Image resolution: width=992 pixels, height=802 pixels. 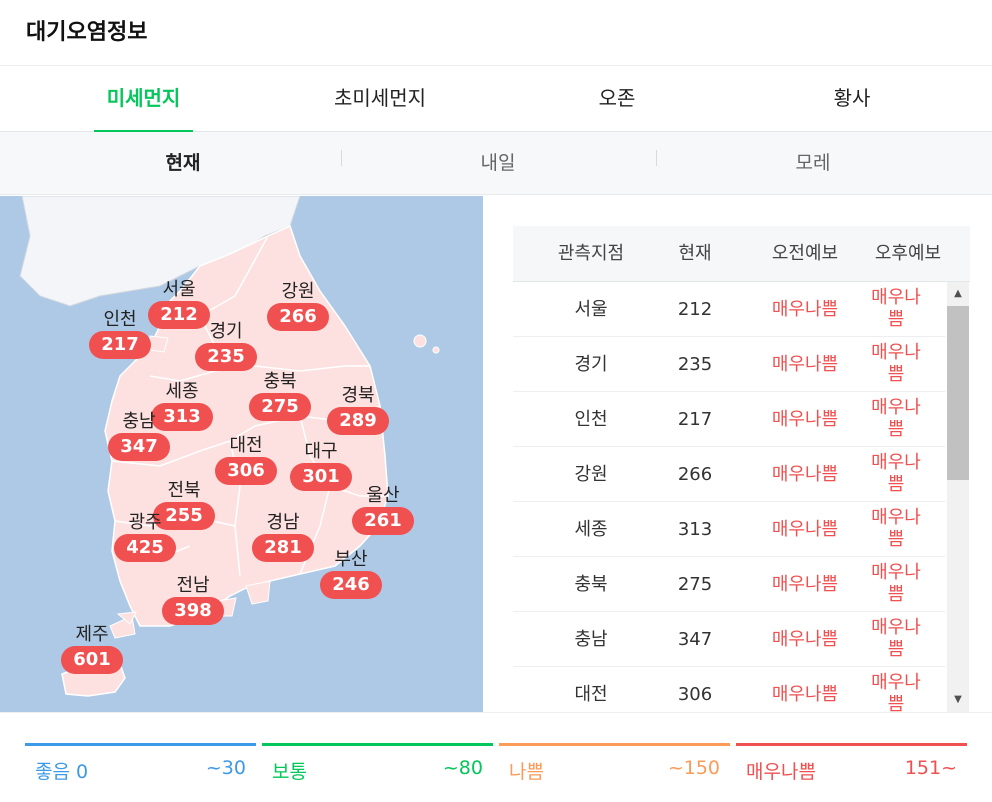 What do you see at coordinates (184, 490) in the screenshot?
I see `region-name: 전북` at bounding box center [184, 490].